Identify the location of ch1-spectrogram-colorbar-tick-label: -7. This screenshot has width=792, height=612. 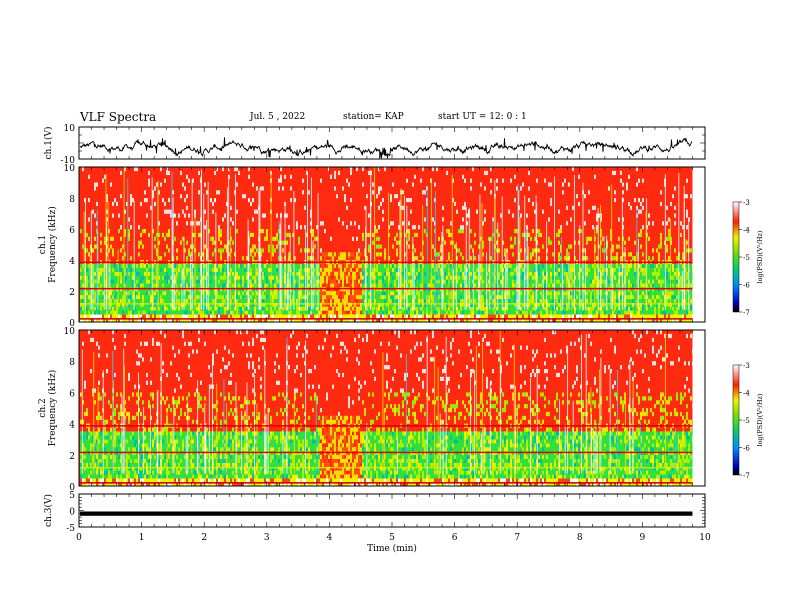
(746, 313).